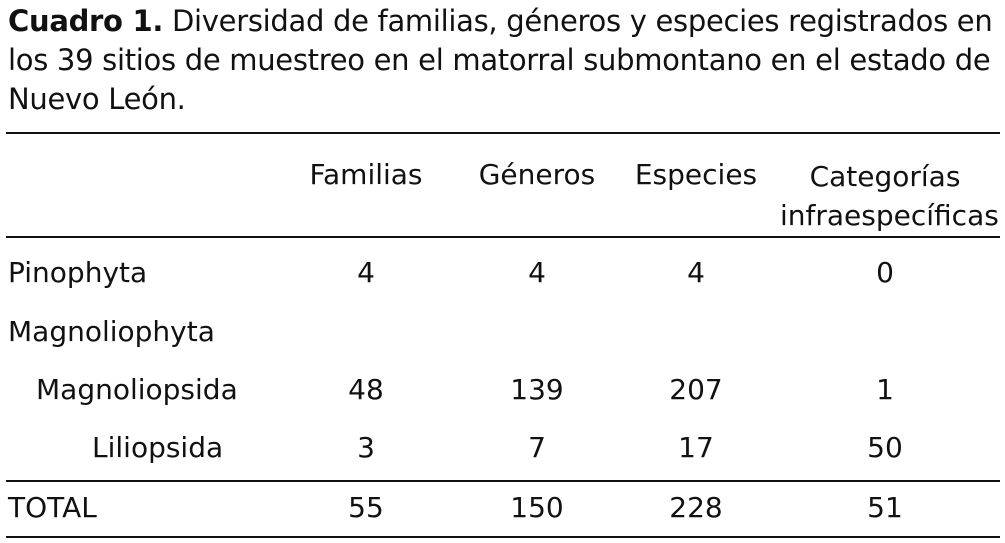 The image size is (1005, 543). I want to click on cell-liliopsida-categorias: 50, so click(885, 447).